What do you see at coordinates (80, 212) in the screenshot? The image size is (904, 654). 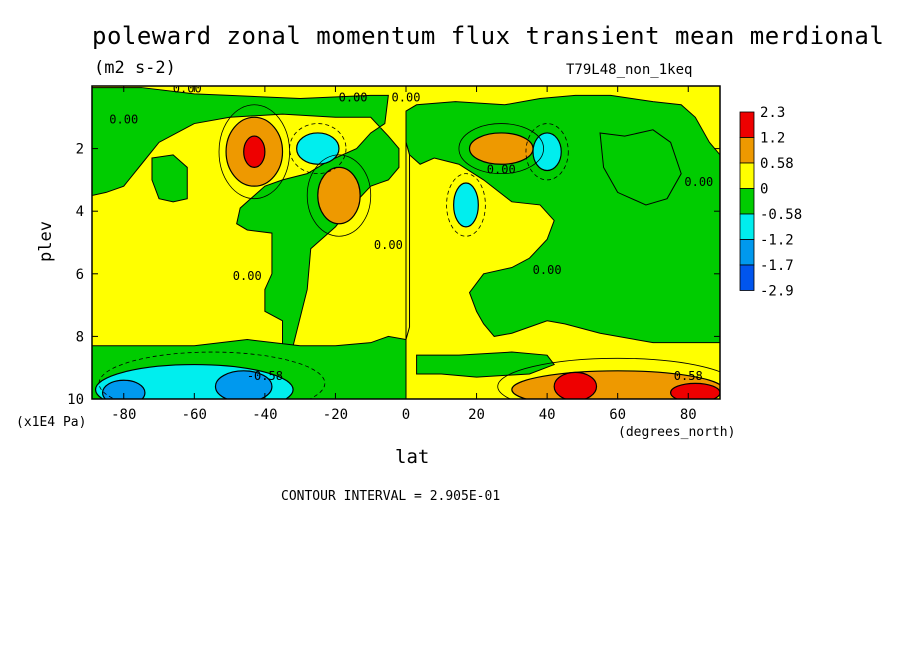 I see `y-tick-label: 4` at bounding box center [80, 212].